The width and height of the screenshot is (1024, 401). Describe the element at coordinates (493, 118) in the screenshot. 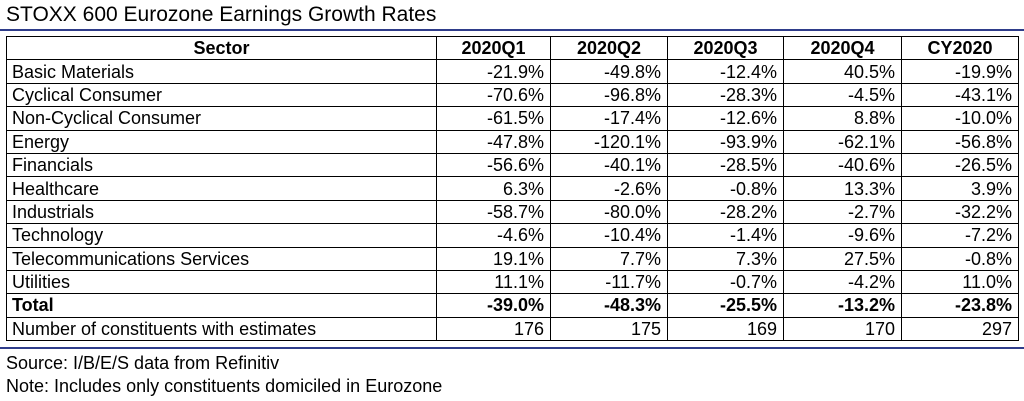

I see `value-cell: -61.5%` at that location.